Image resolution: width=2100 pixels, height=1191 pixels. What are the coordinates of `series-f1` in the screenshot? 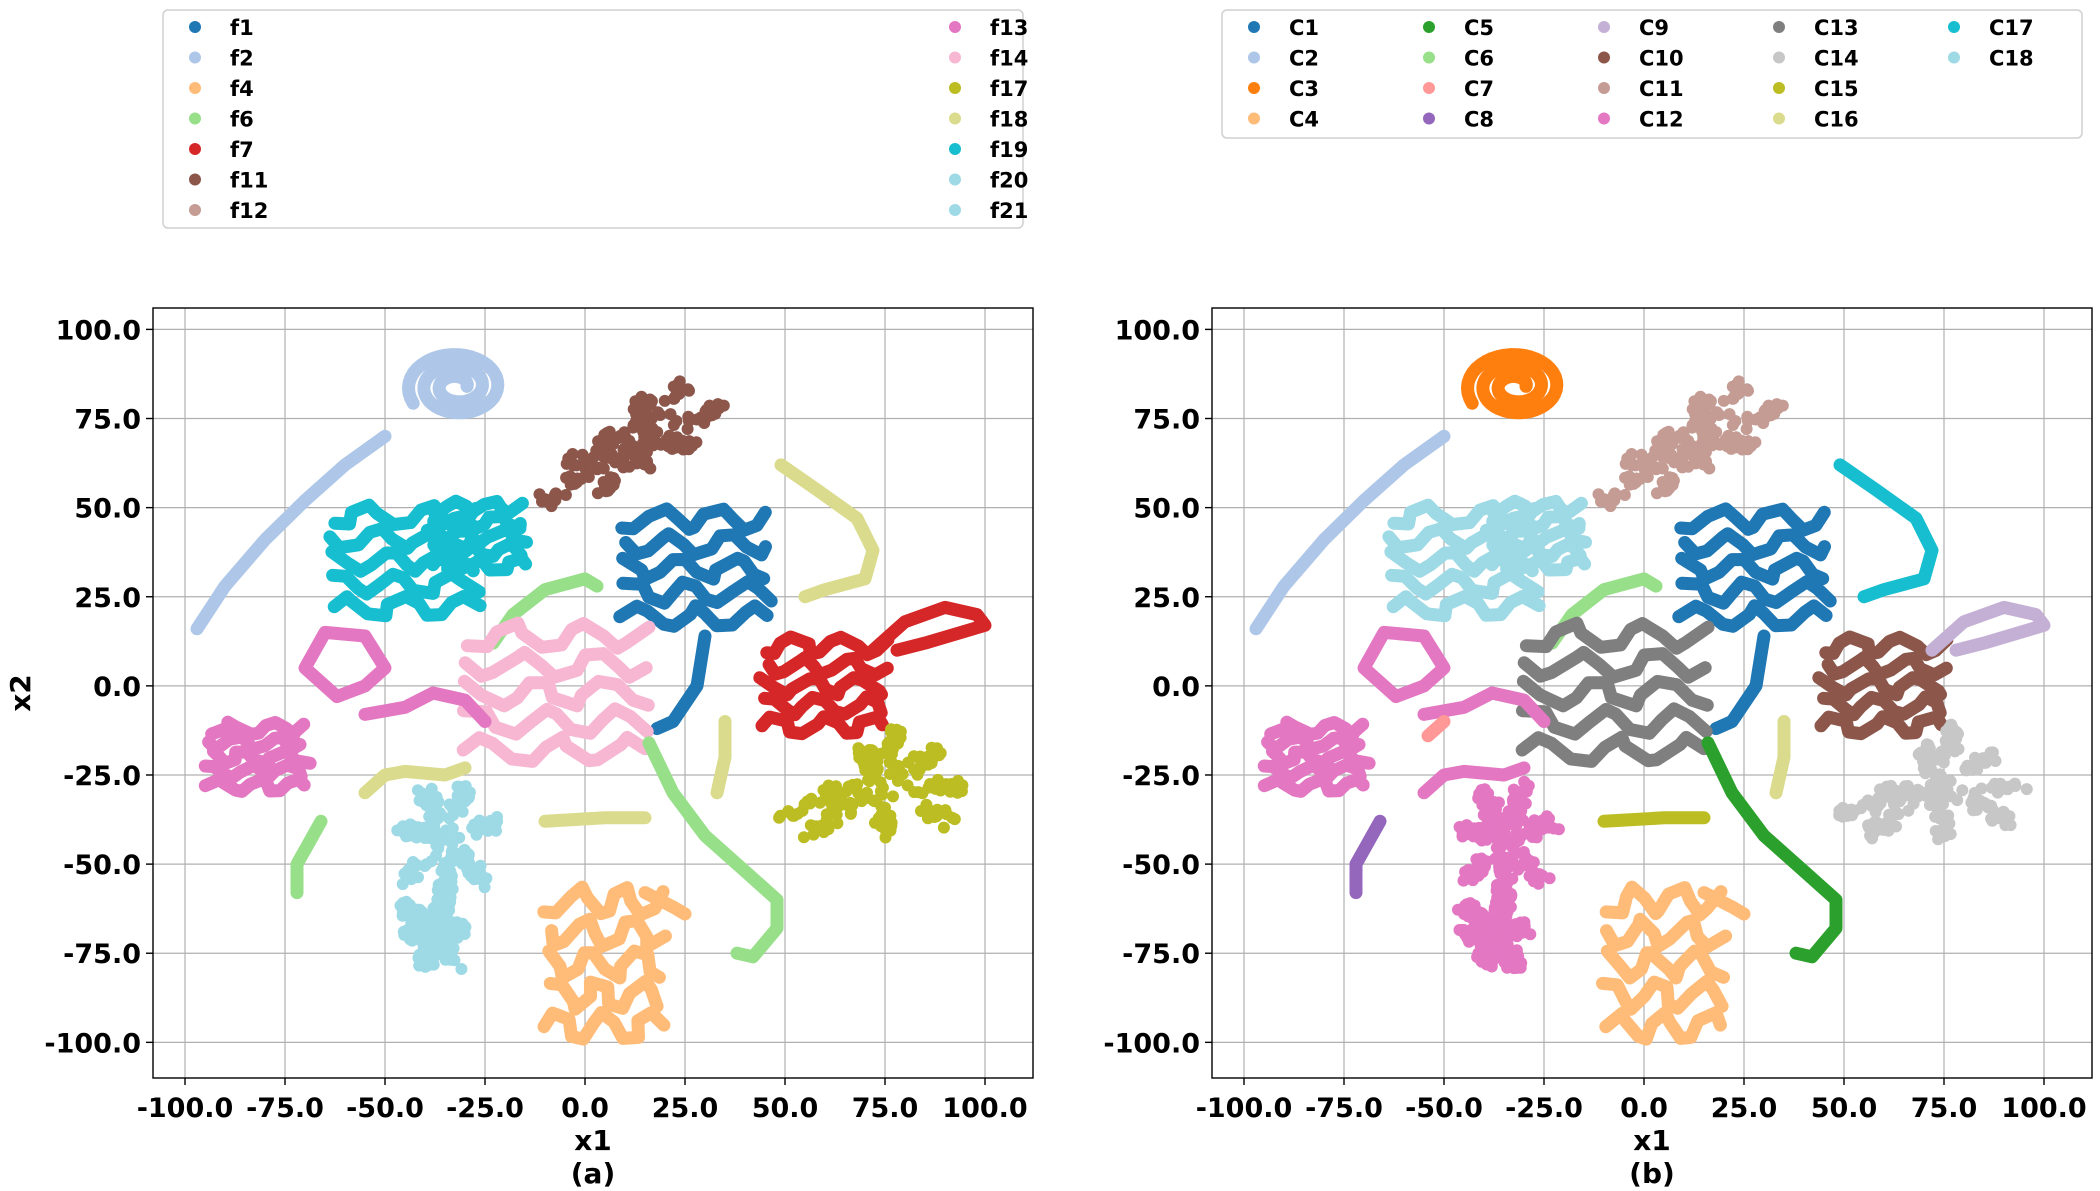 It's located at (681, 682).